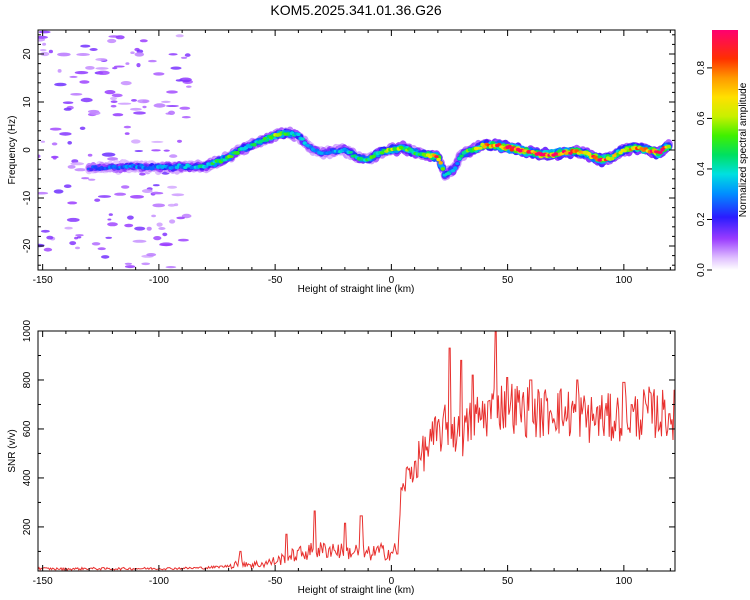 The image size is (750, 600). Describe the element at coordinates (27, 477) in the screenshot. I see `snr-ytick-label: 400` at that location.